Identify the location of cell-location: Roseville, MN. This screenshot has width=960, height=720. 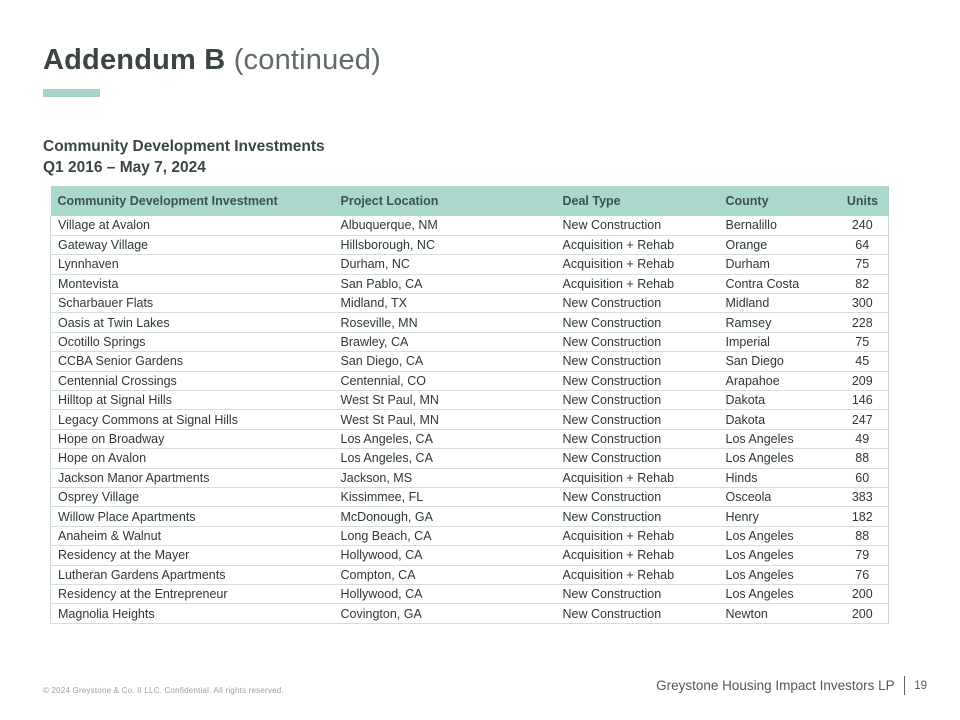
(444, 322).